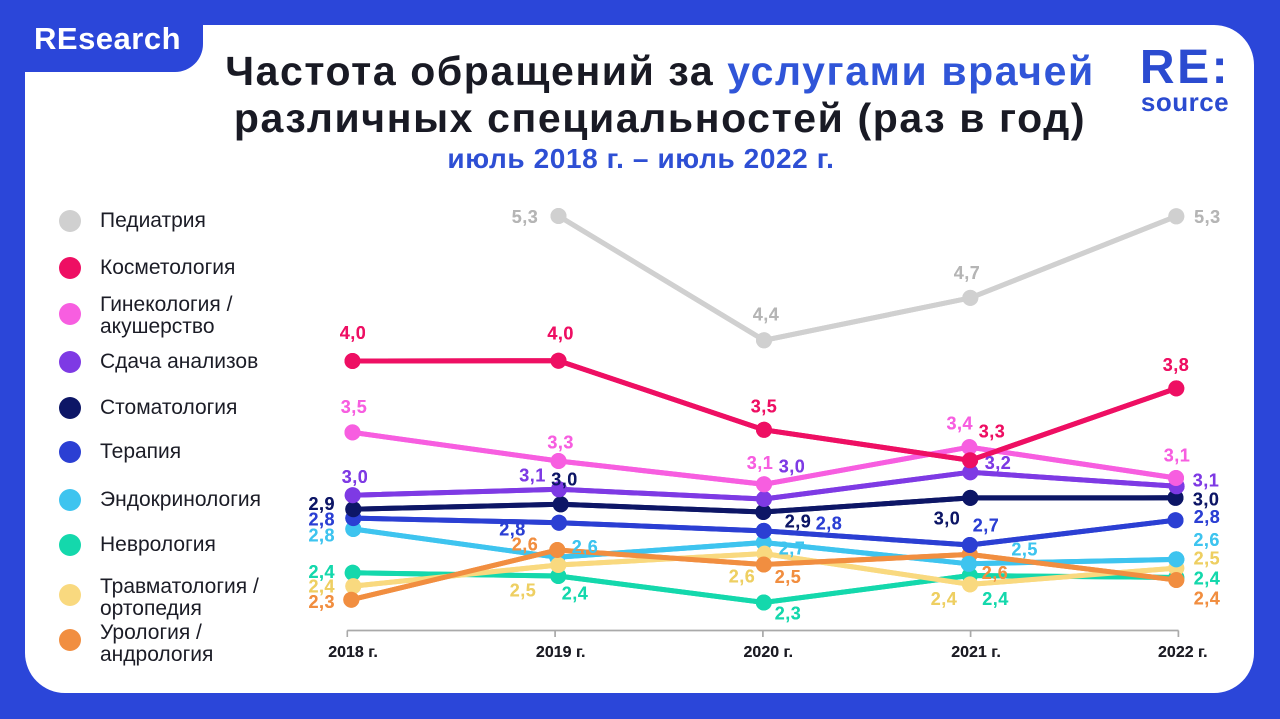 The image size is (1280, 719). What do you see at coordinates (998, 463) in the screenshot?
I see `svg-text: 3,2` at bounding box center [998, 463].